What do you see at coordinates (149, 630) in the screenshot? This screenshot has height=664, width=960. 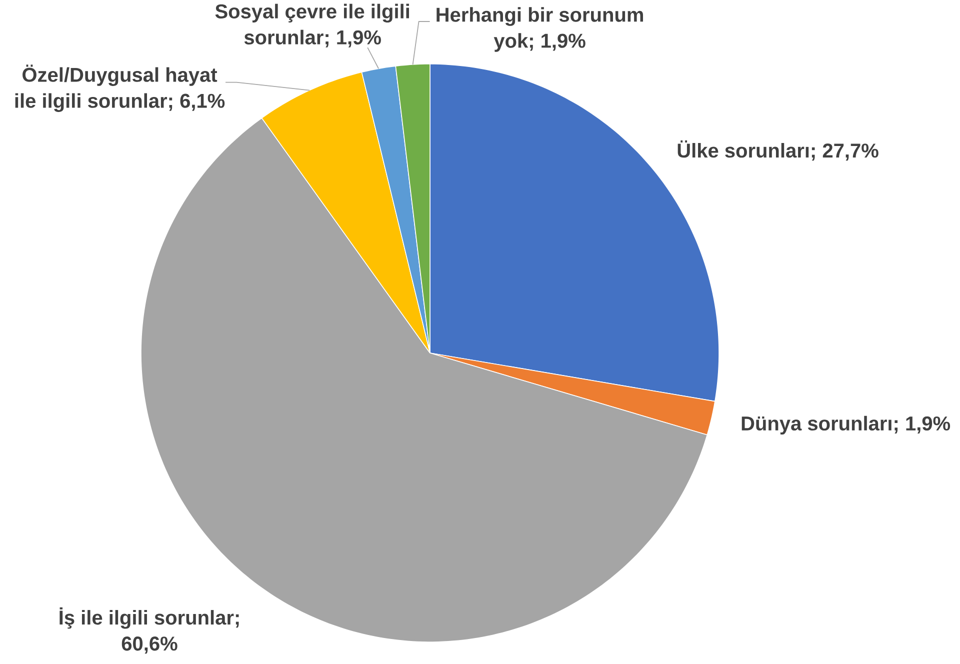 I see `slice-label: İş ile ilgili sorunlar; 60,6%` at bounding box center [149, 630].